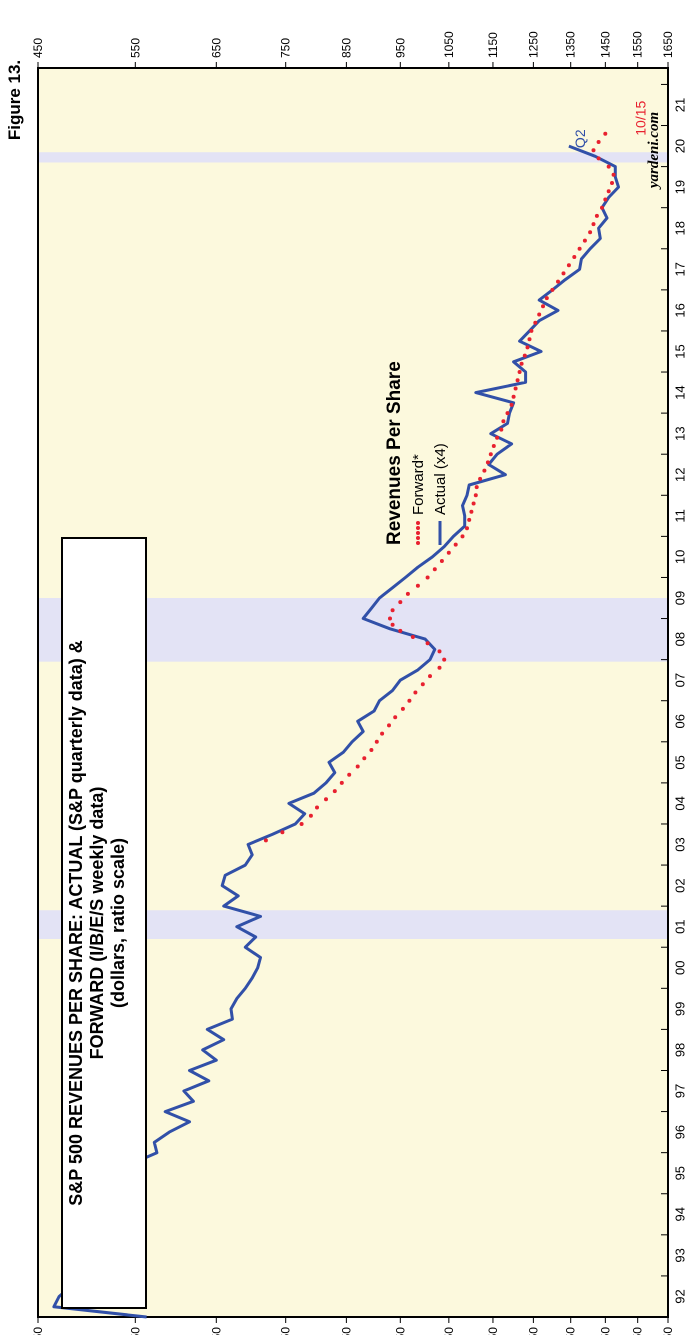 This screenshot has width=692, height=1335. What do you see at coordinates (605, 1331) in the screenshot?
I see `left-axis-tick-label: 1450` at bounding box center [605, 1331].